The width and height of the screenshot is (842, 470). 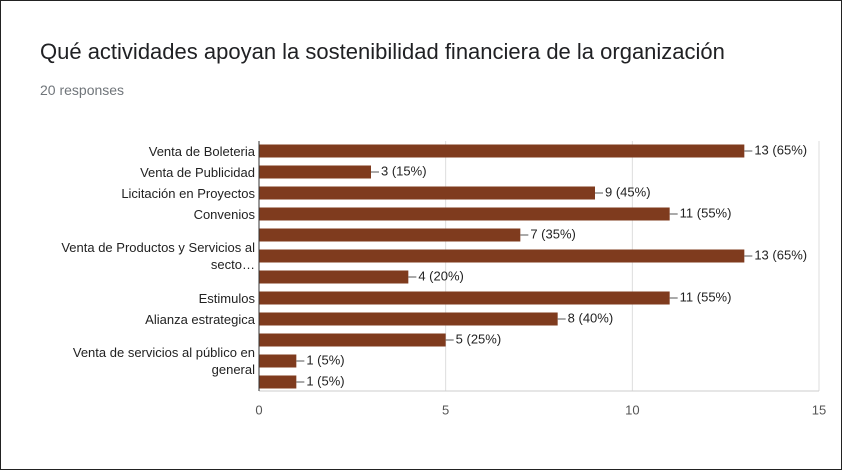 What do you see at coordinates (404, 170) in the screenshot?
I see `value-label: 3 (15%)` at bounding box center [404, 170].